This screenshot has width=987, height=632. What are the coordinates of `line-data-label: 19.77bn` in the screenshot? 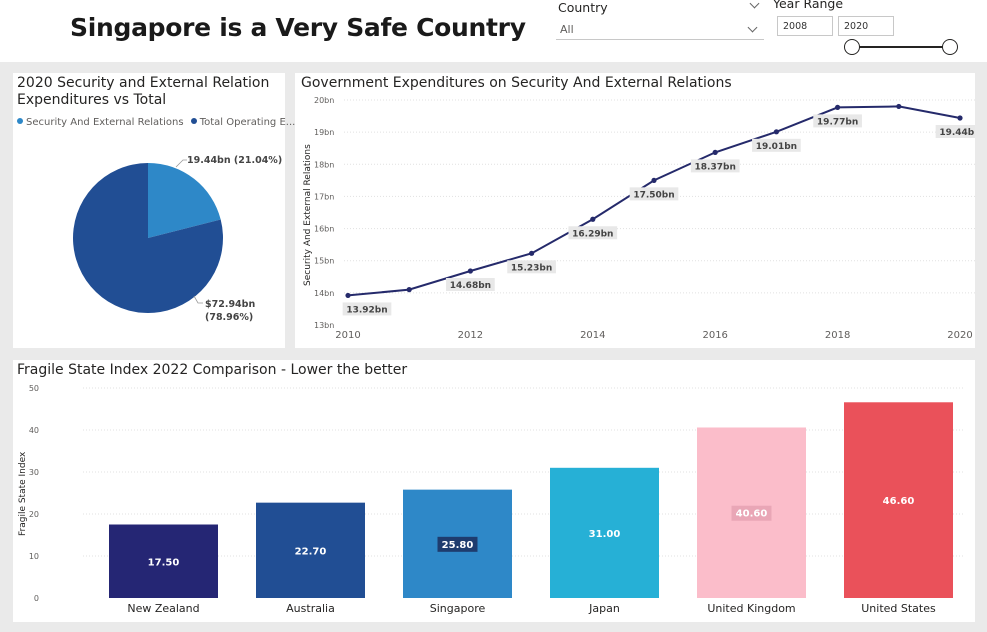 It's located at (837, 122).